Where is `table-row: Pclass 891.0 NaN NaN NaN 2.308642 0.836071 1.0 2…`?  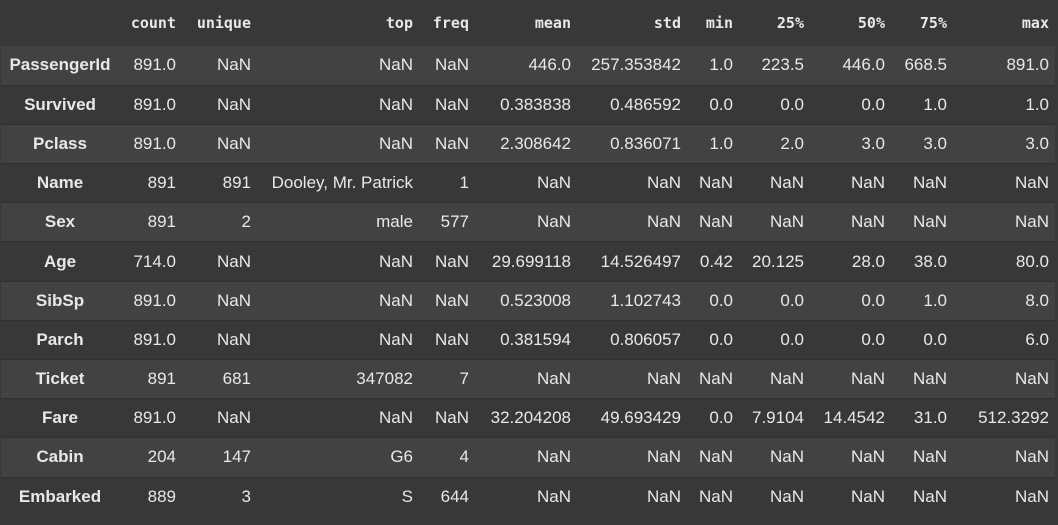 table-row: Pclass 891.0 NaN NaN NaN 2.308642 0.836071 1.0 2… is located at coordinates (528, 143).